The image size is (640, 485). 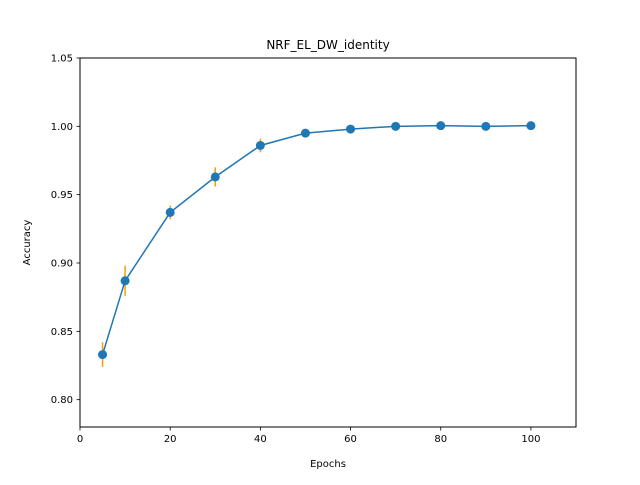 I want to click on y-tick-label: 1.00, so click(x=62, y=127).